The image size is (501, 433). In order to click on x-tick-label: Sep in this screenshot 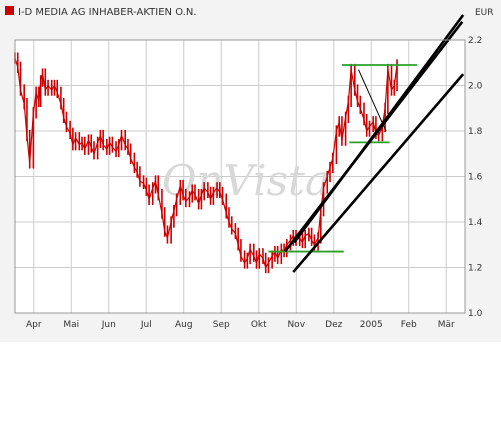, I will do `click(221, 325)`.